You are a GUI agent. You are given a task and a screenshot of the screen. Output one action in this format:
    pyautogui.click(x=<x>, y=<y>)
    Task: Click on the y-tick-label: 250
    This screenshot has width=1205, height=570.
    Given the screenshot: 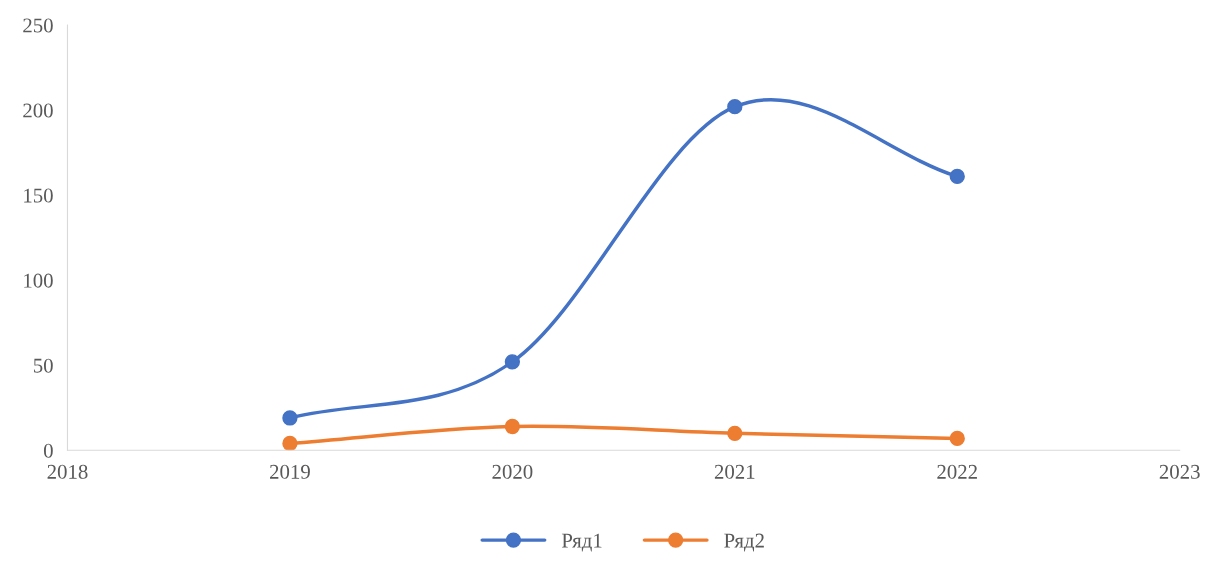 What is the action you would take?
    pyautogui.click(x=38, y=25)
    